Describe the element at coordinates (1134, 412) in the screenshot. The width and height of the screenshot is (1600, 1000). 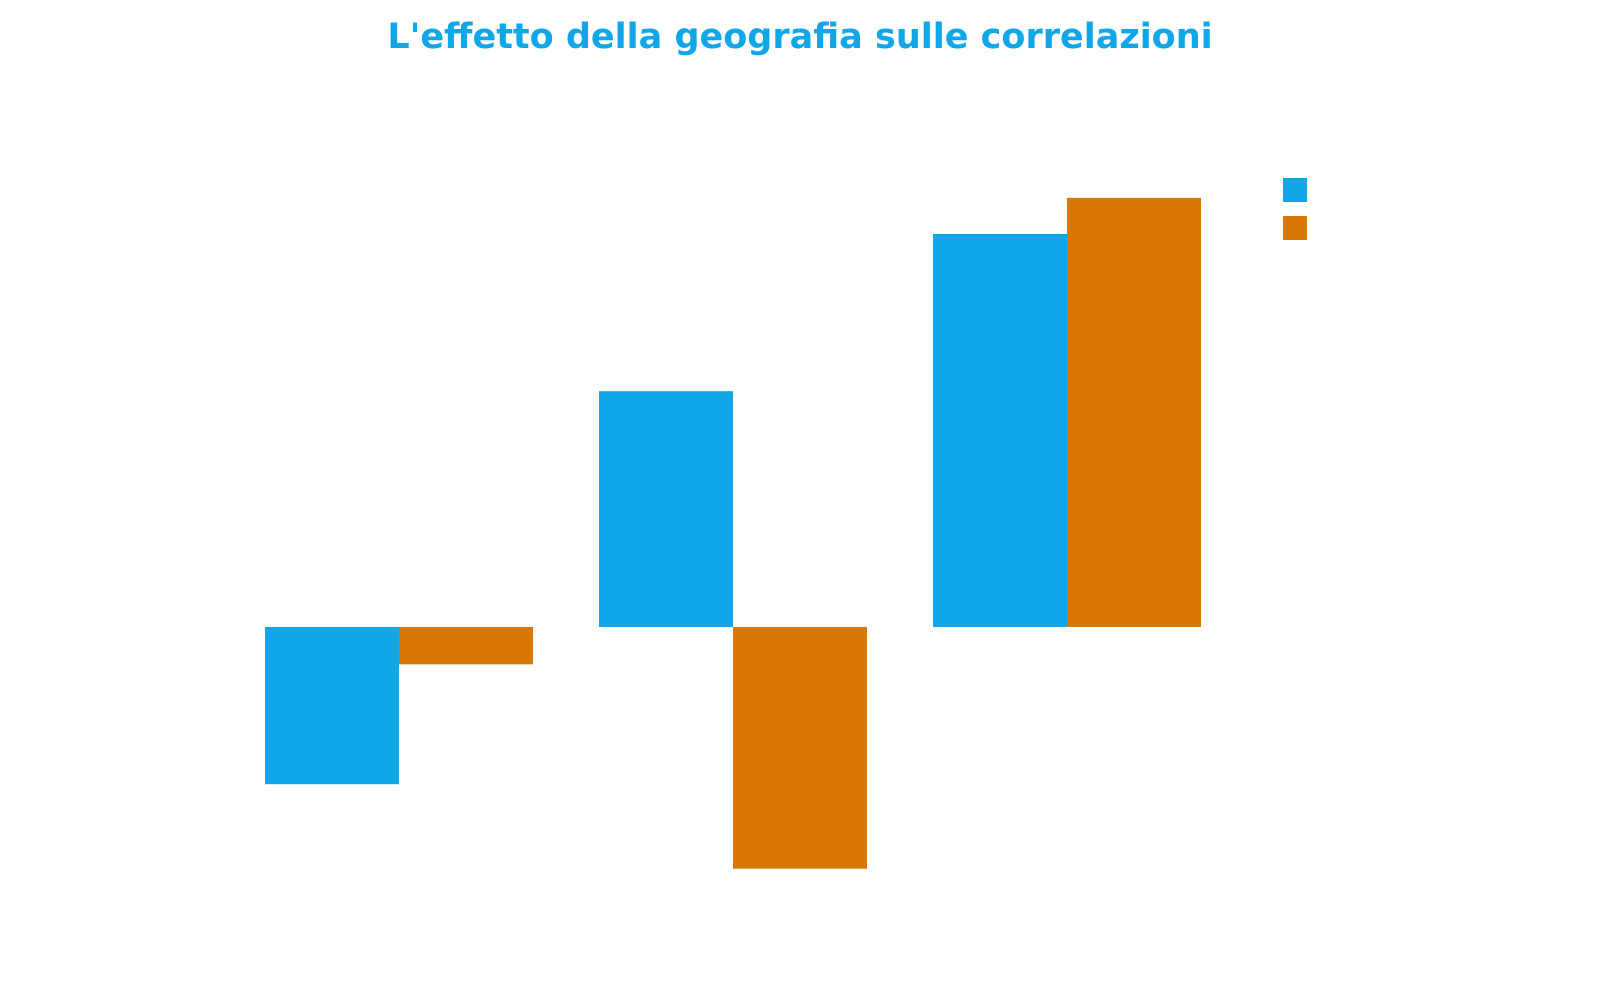
I see `bar-series2-group3` at that location.